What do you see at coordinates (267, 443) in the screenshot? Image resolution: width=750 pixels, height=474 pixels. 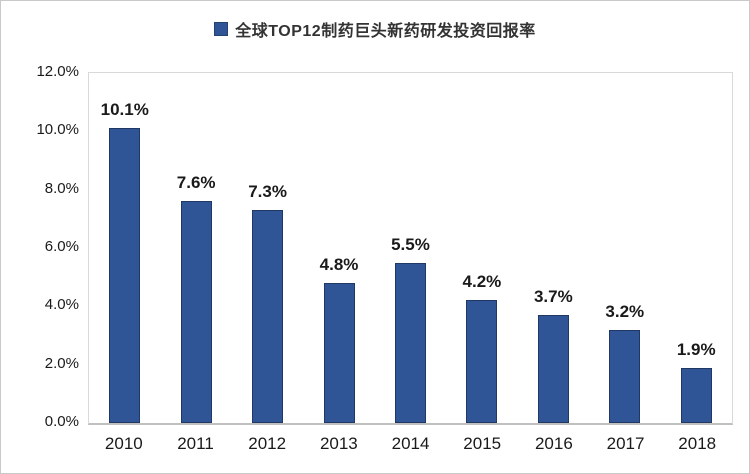 I see `x-tick-label: 2012` at bounding box center [267, 443].